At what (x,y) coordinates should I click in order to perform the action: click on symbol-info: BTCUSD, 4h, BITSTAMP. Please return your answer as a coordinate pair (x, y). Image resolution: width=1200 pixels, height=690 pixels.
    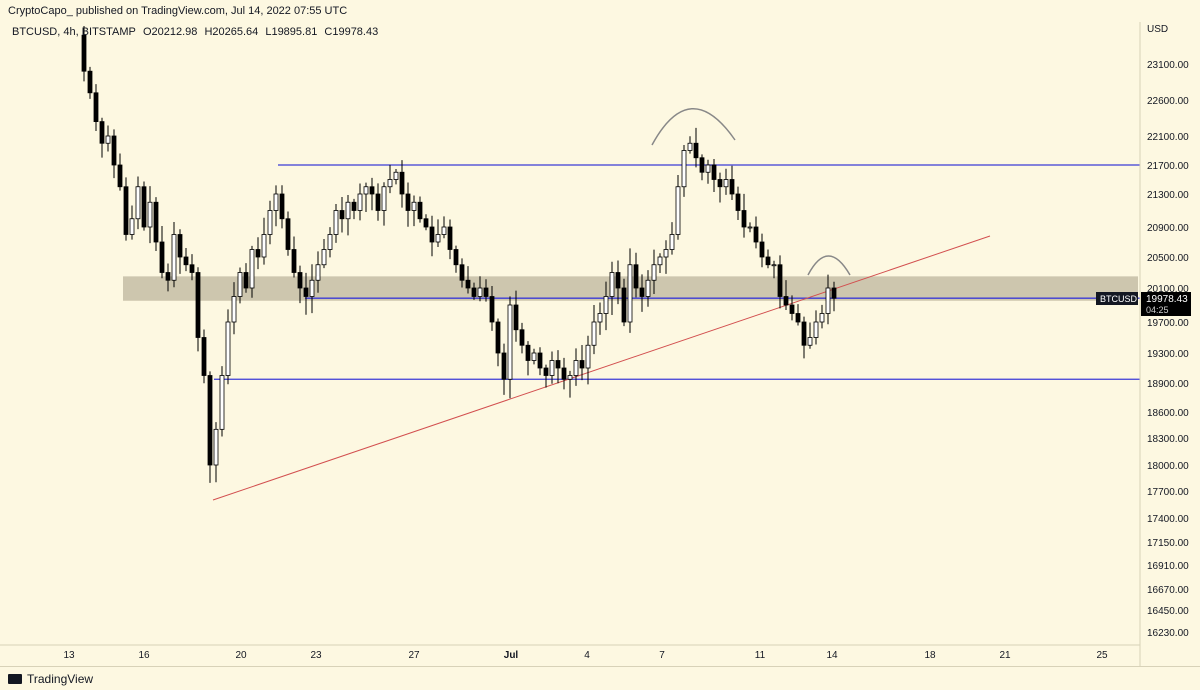
    Looking at the image, I should click on (74, 32).